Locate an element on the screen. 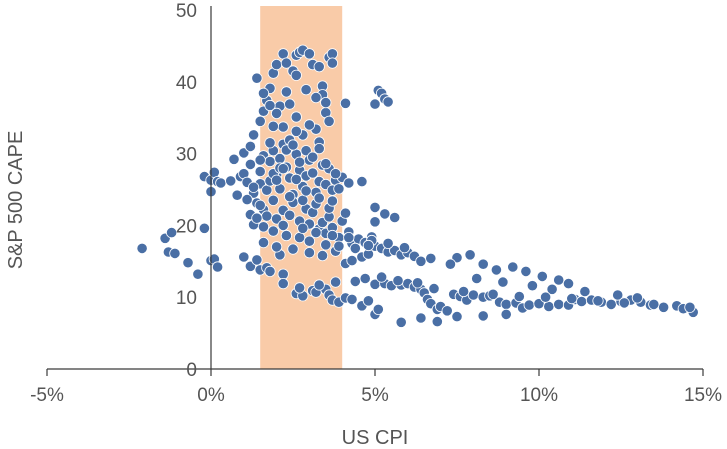  y-tick-label: 50 is located at coordinates (186, 11).